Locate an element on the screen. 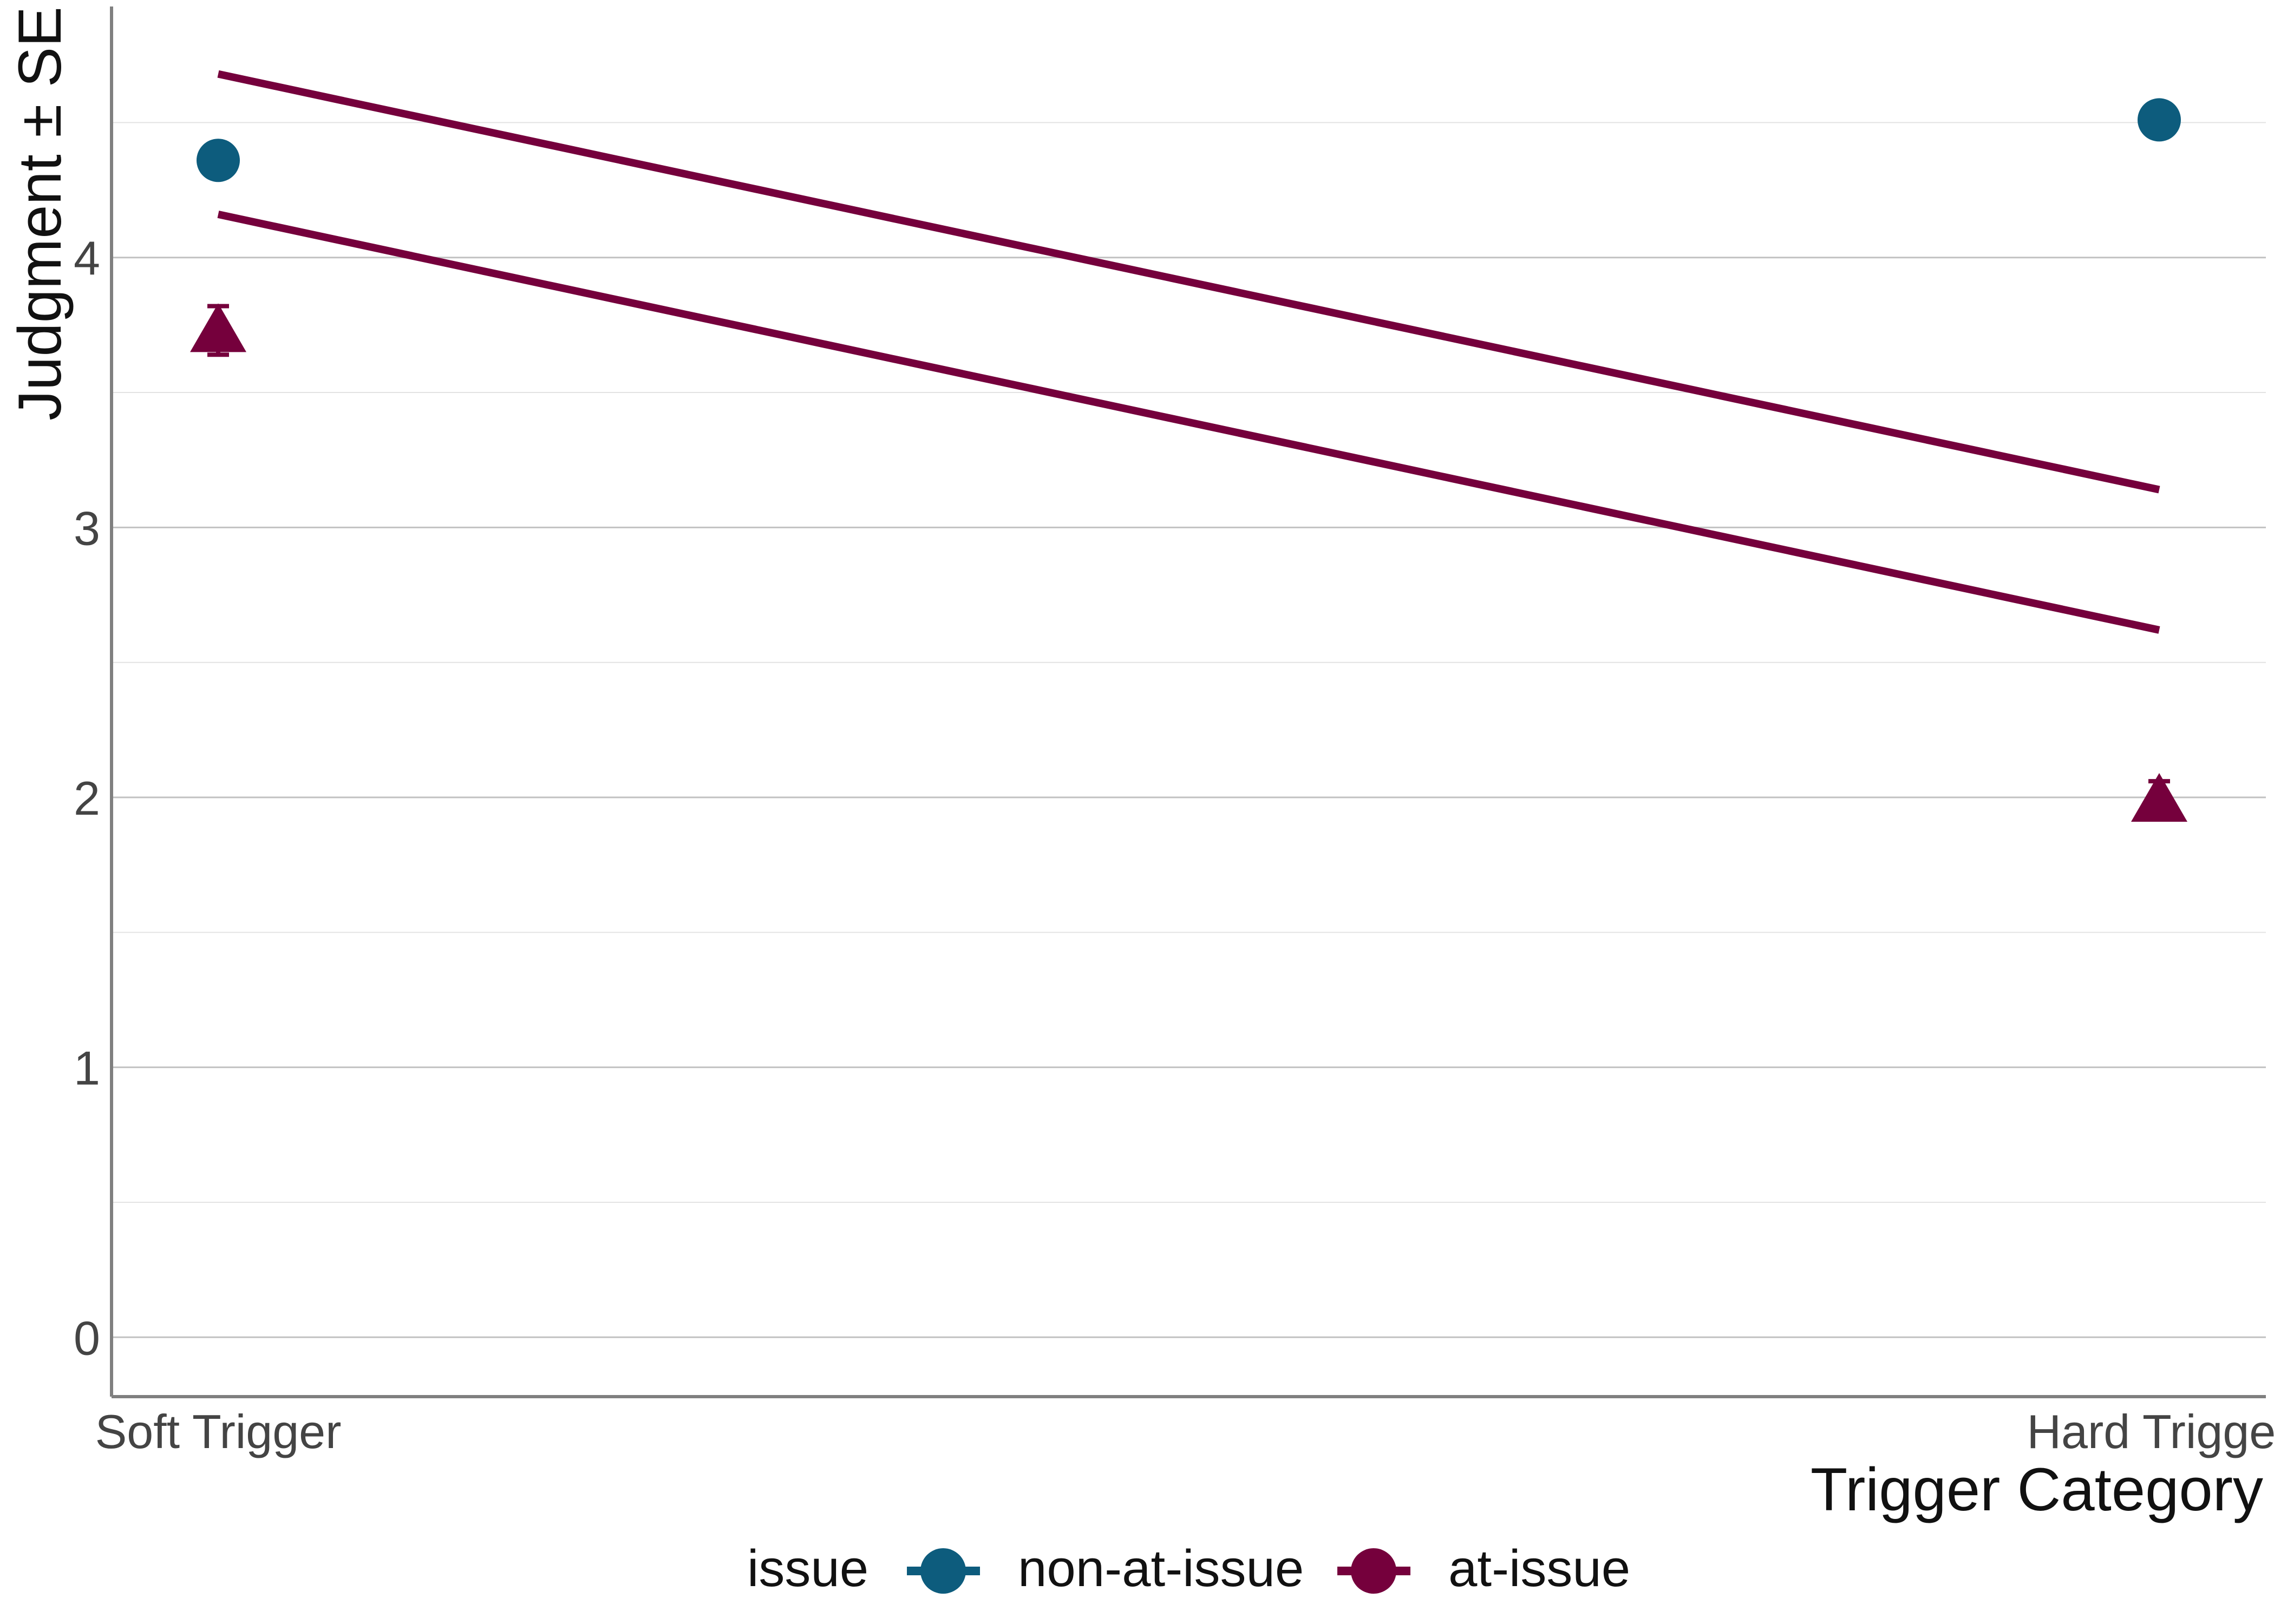 This screenshot has height=1624, width=2274. y-tick-label: 2 is located at coordinates (87, 798).